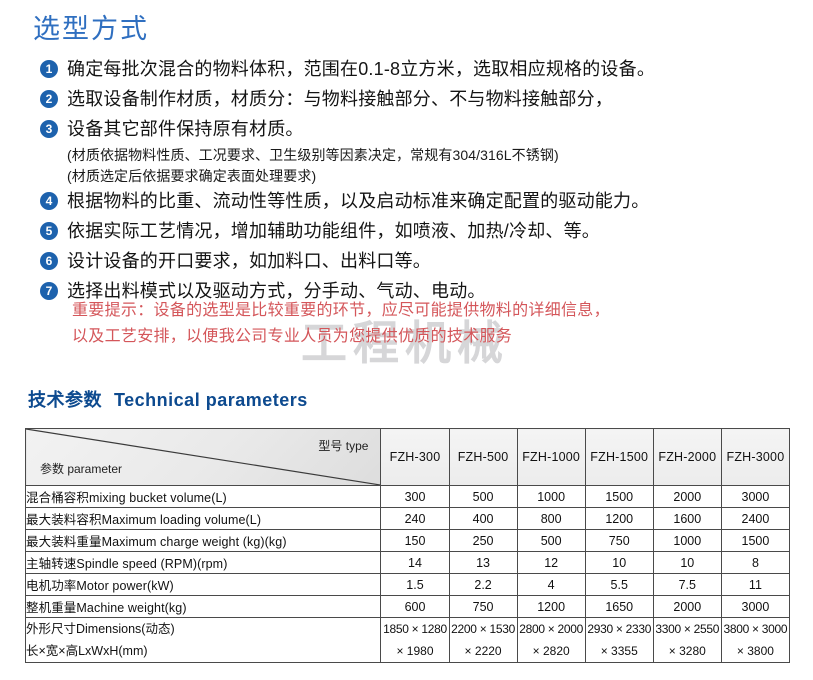 The image size is (813, 680). What do you see at coordinates (483, 640) in the screenshot?
I see `row-value-dimensions: 2200 × 1530 × 2220` at bounding box center [483, 640].